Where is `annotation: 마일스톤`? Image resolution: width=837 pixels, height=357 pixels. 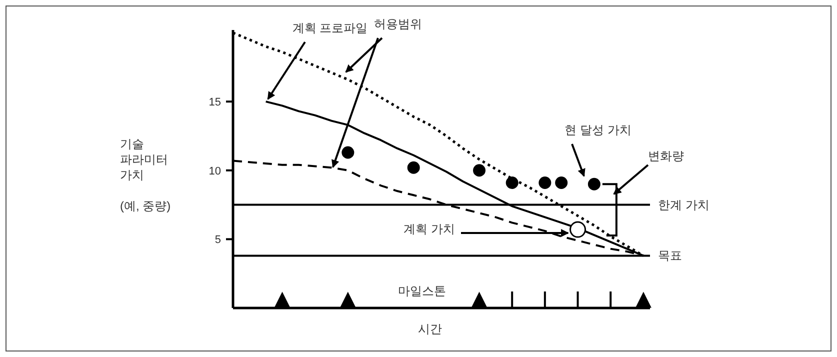
annotation: 마일스톤 is located at coordinates (422, 291).